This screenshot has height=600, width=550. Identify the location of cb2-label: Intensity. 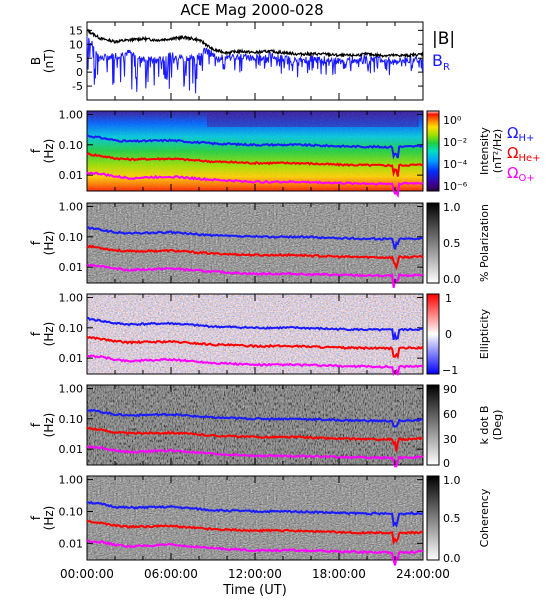
(484, 151).